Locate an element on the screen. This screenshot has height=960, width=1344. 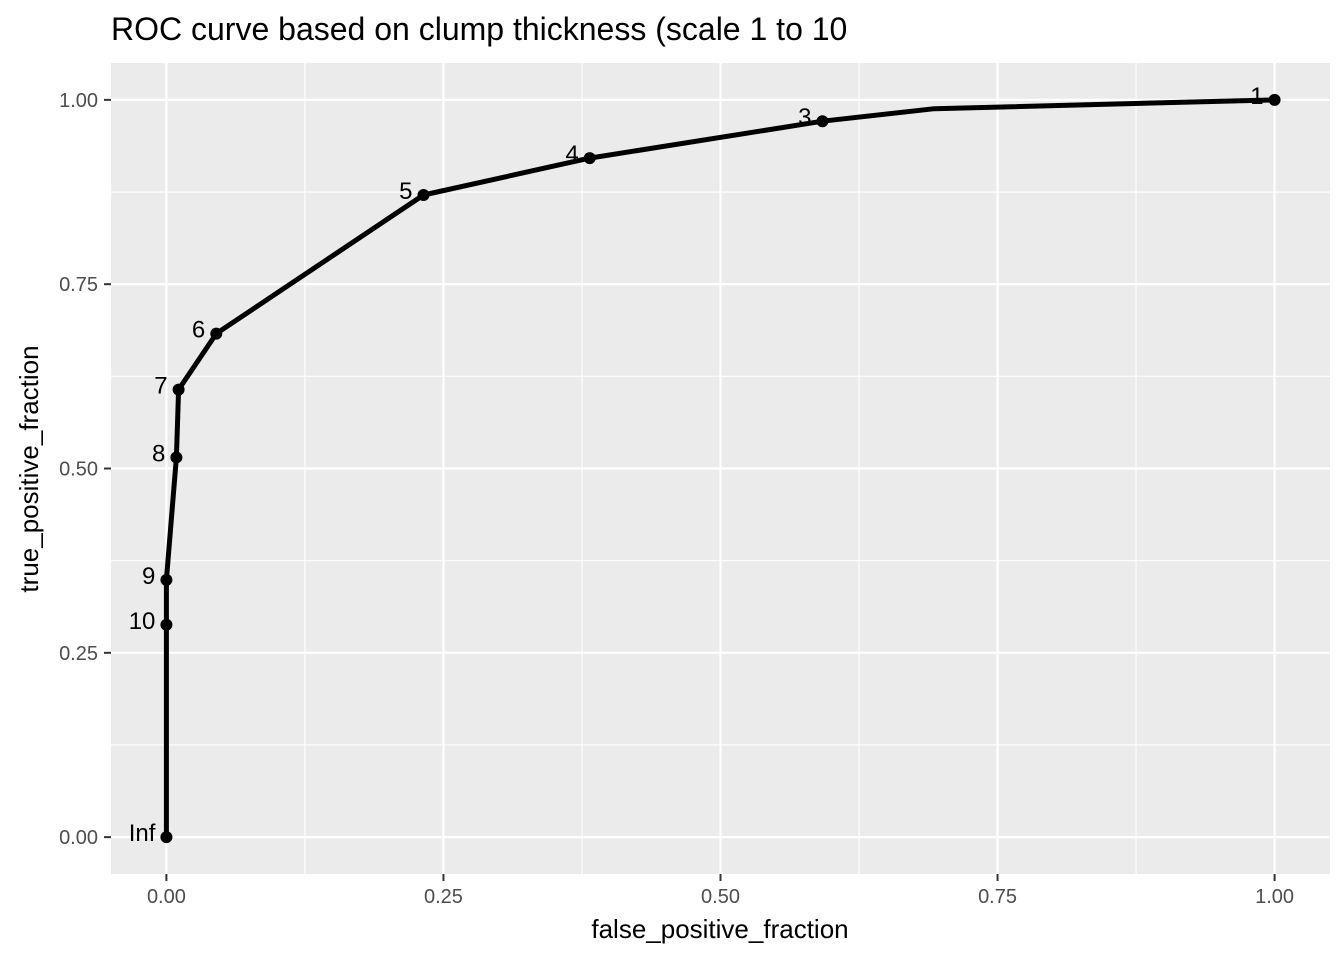
cutoff-label: 10 is located at coordinates (142, 621).